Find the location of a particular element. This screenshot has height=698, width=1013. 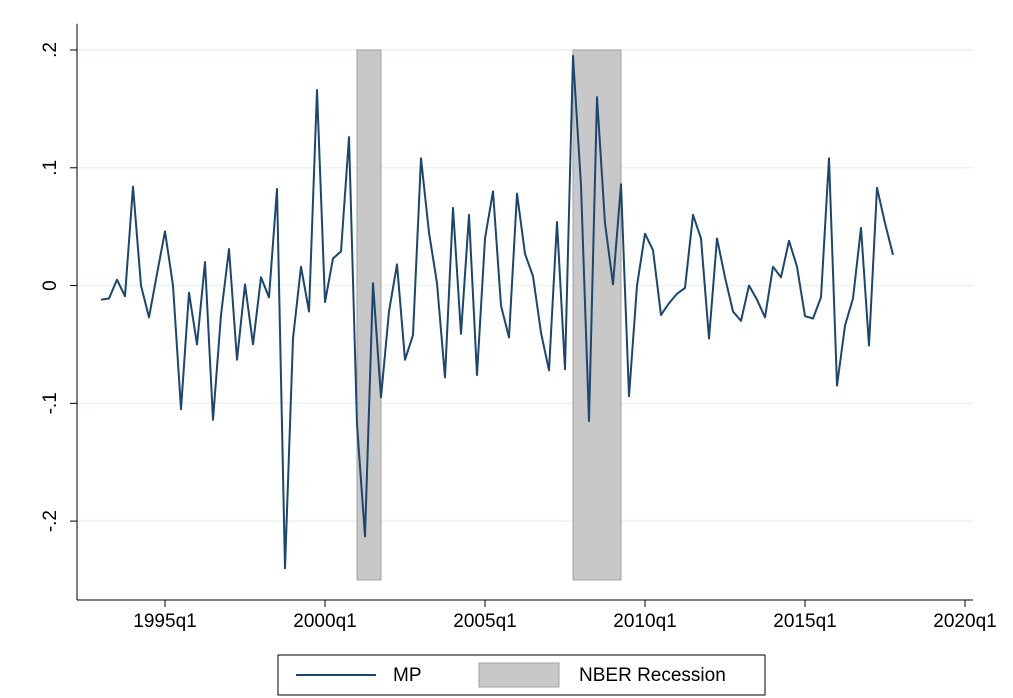

x-tick-label: 2000q1 is located at coordinates (324, 621).